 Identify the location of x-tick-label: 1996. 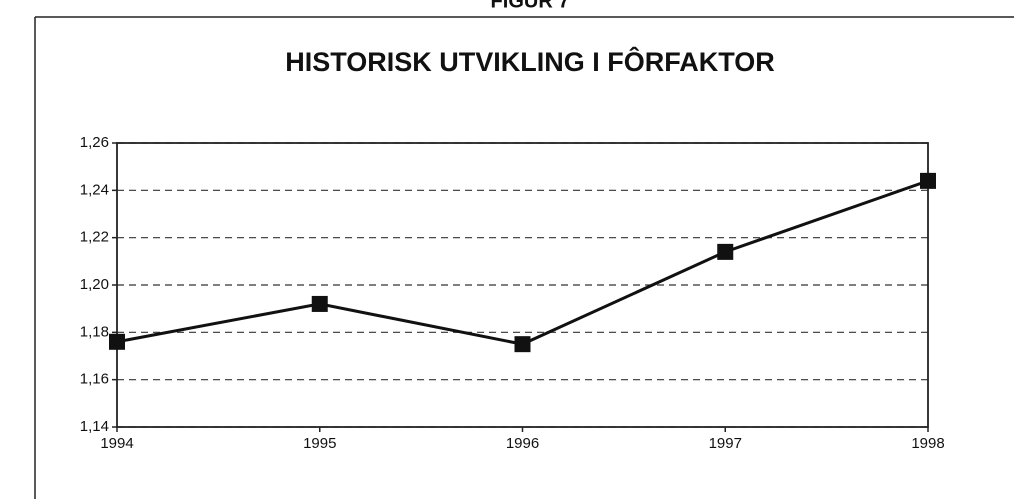
(522, 443).